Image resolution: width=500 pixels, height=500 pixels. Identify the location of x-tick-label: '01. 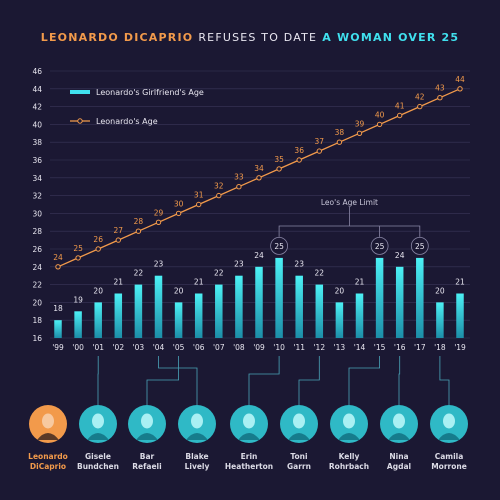
(98, 347).